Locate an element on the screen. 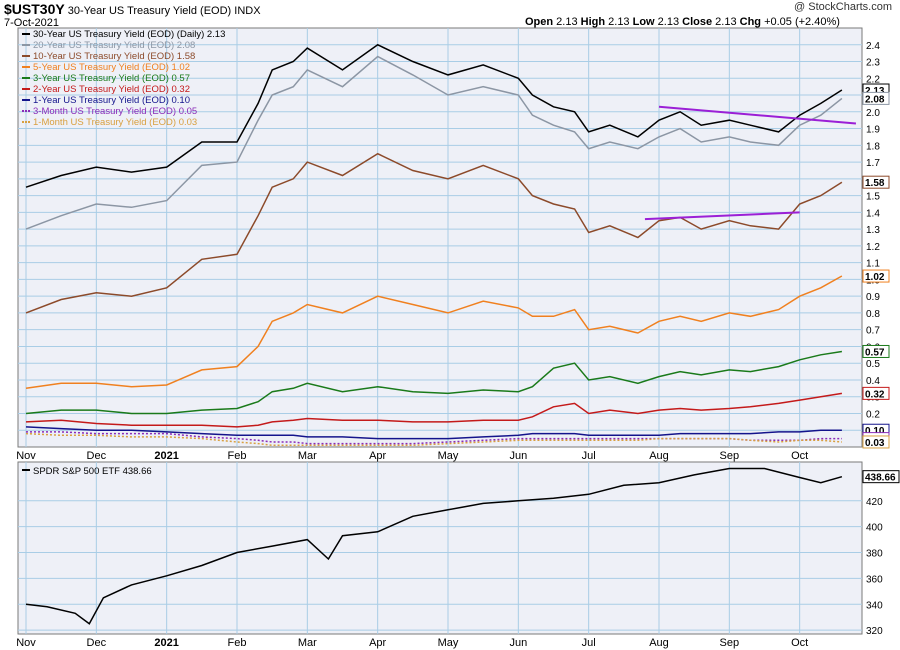 The width and height of the screenshot is (900, 650). legend-entry: 1-Month US Treasury Yield (EOD) 0.03 is located at coordinates (115, 122).